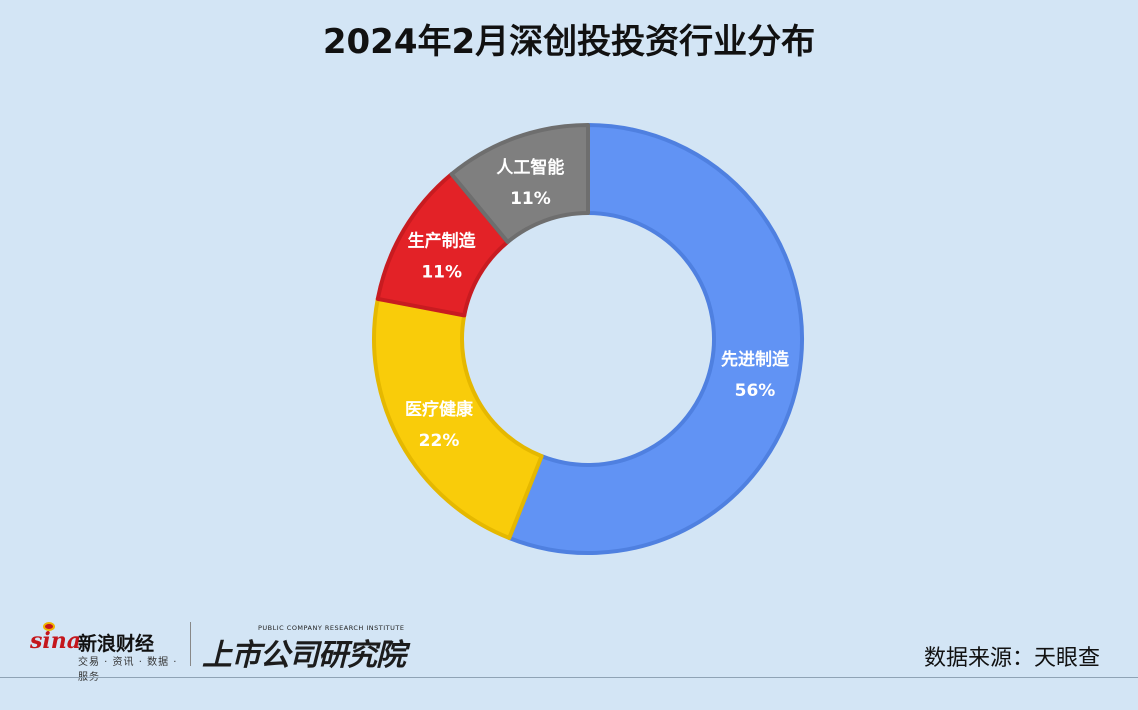 The height and width of the screenshot is (710, 1138). I want to click on institute-english-name: PUBLIC COMPANY RESEARCH INSTITUTE, so click(331, 628).